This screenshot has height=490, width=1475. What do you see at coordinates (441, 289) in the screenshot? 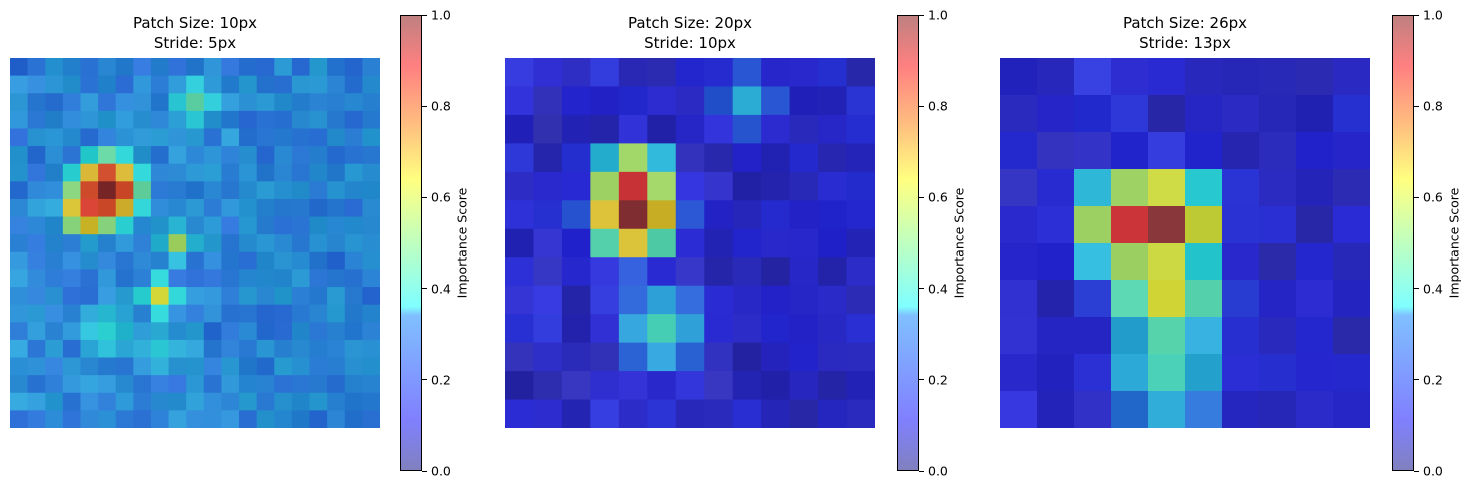
I see `colorbar-tick-label: 0.4` at bounding box center [441, 289].